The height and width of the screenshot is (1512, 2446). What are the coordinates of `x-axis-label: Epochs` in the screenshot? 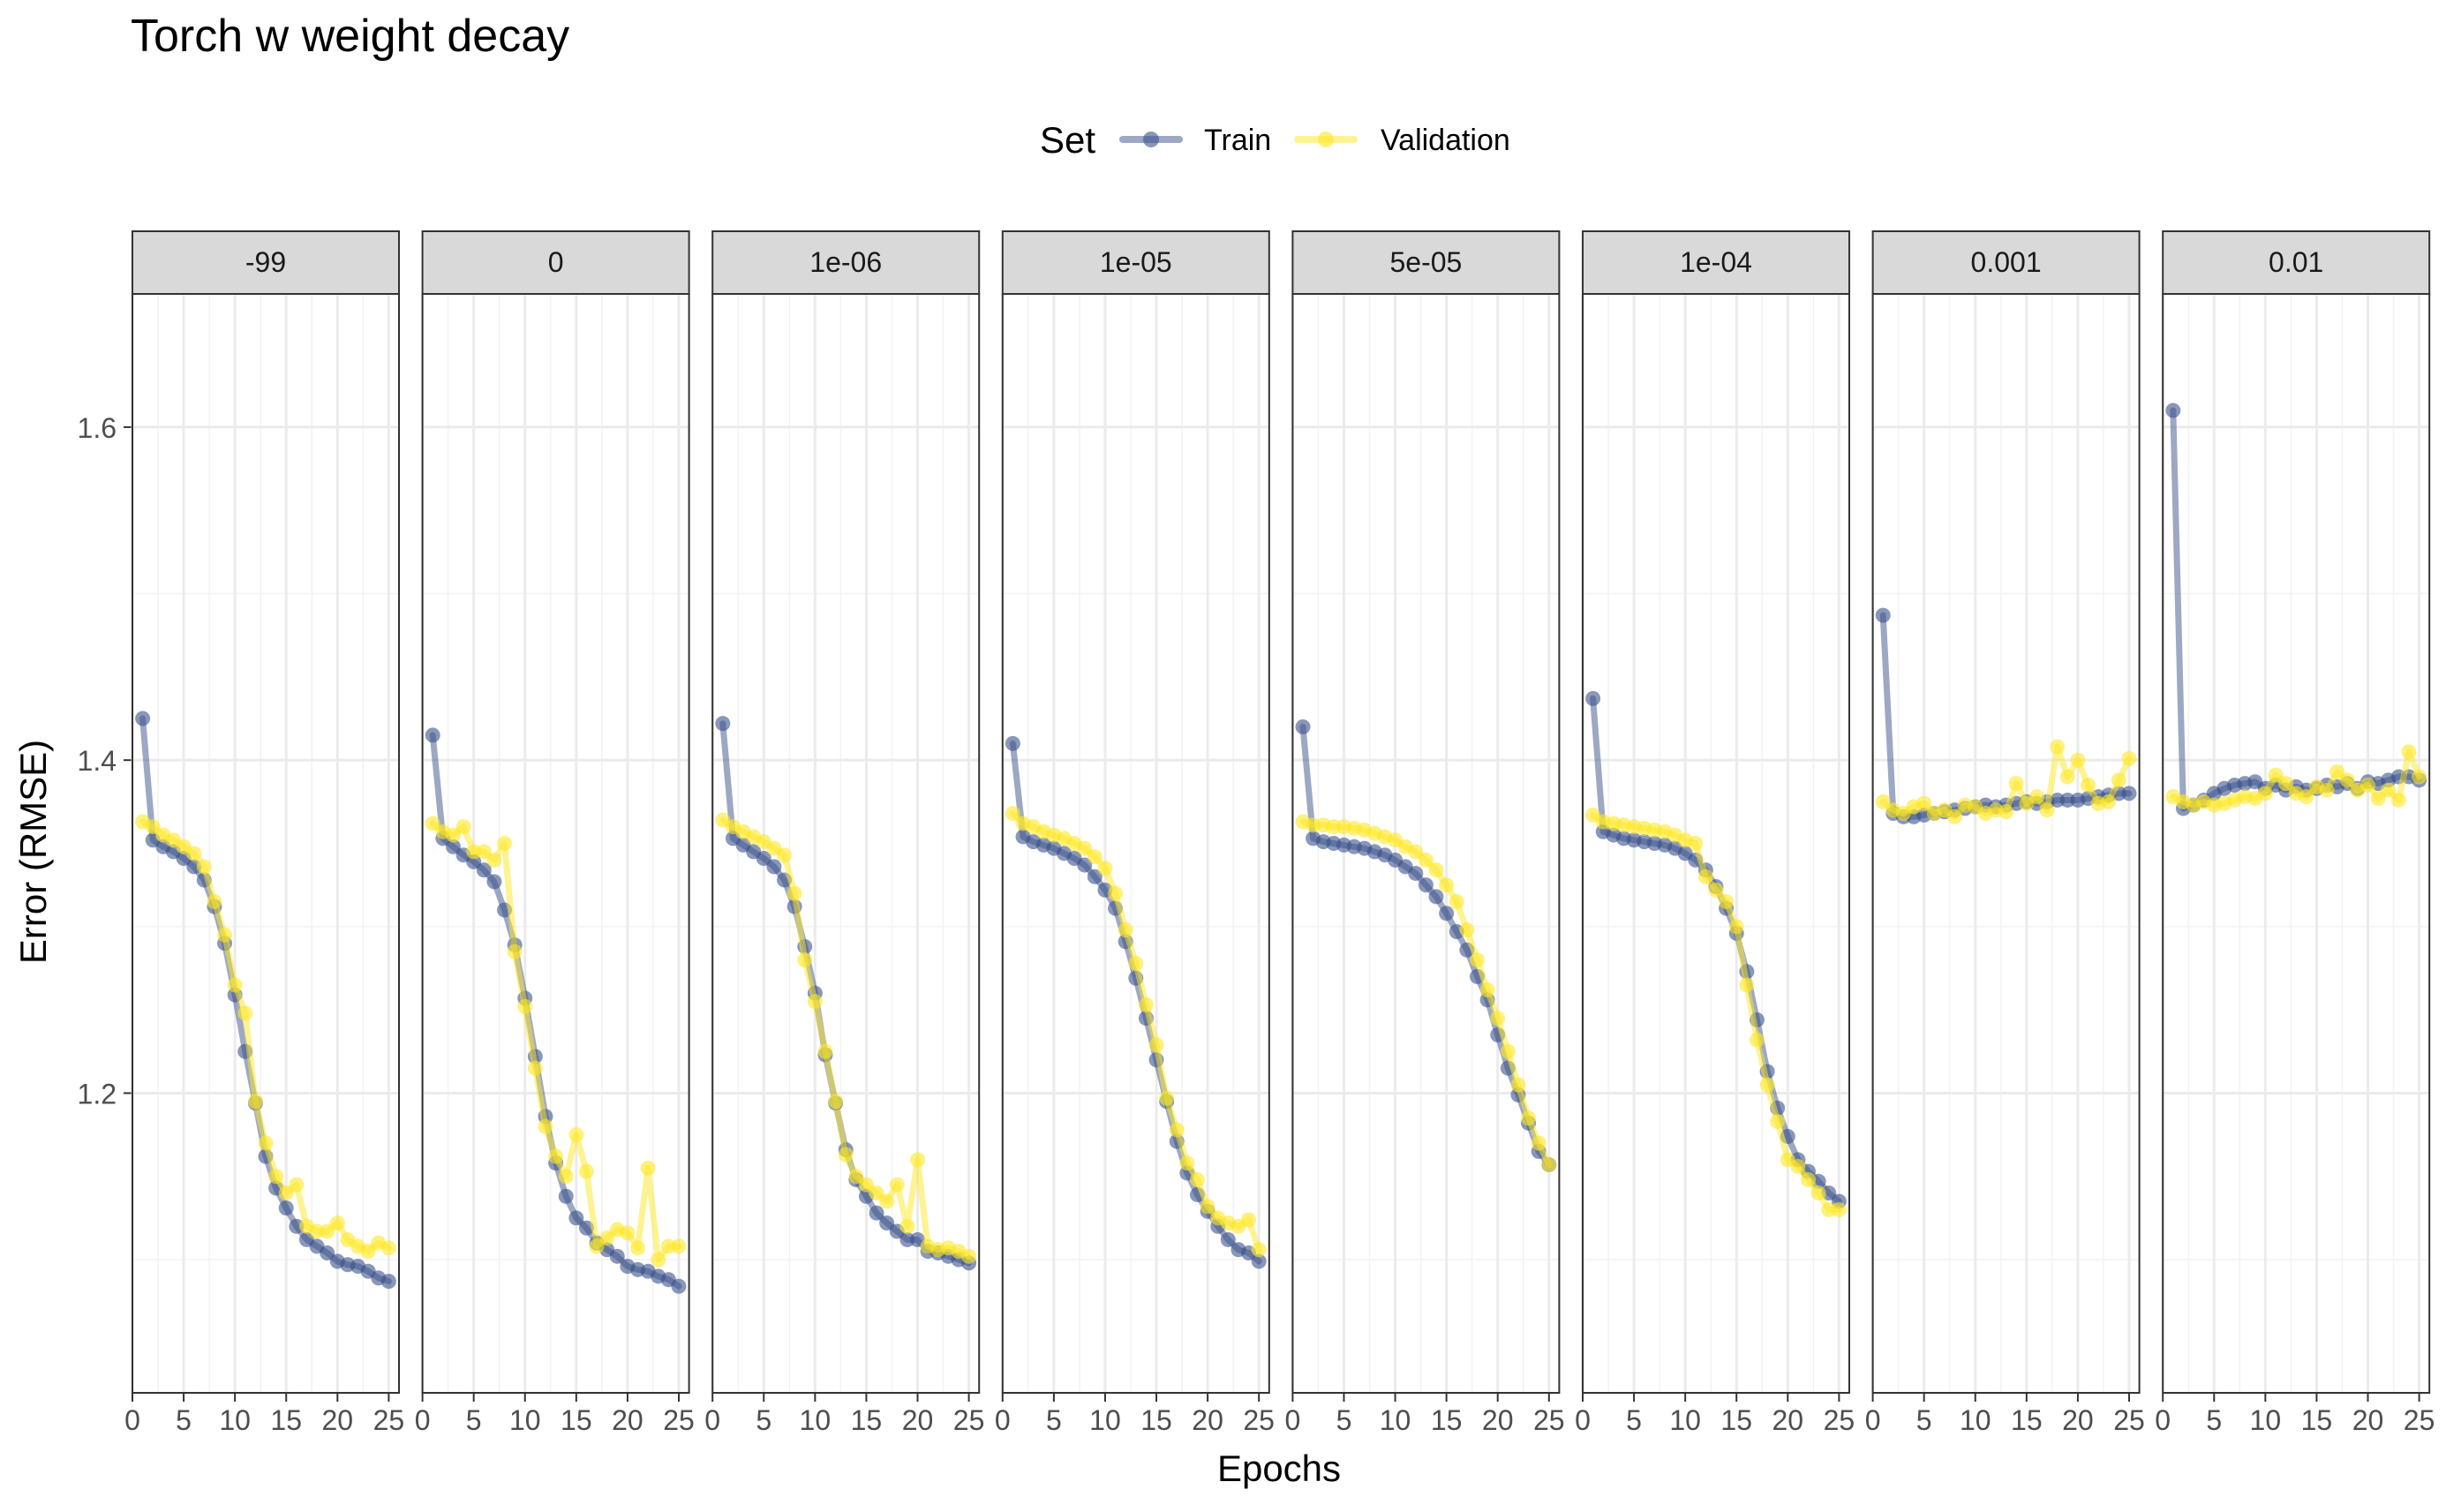 It's located at (1279, 1468).